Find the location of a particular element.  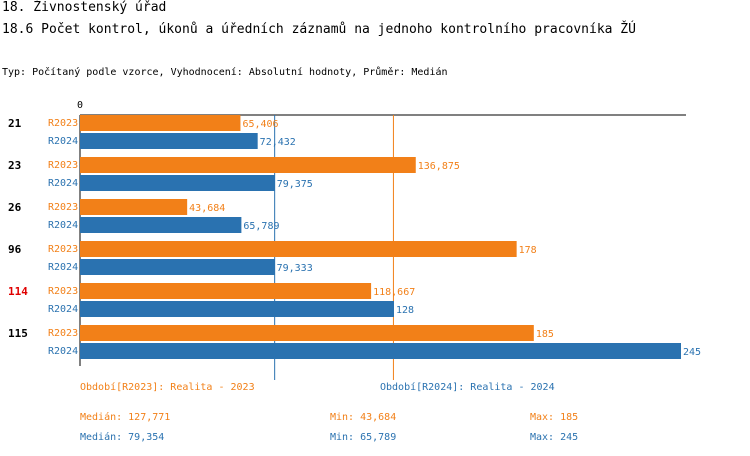

data-label: 178 is located at coordinates (528, 250).